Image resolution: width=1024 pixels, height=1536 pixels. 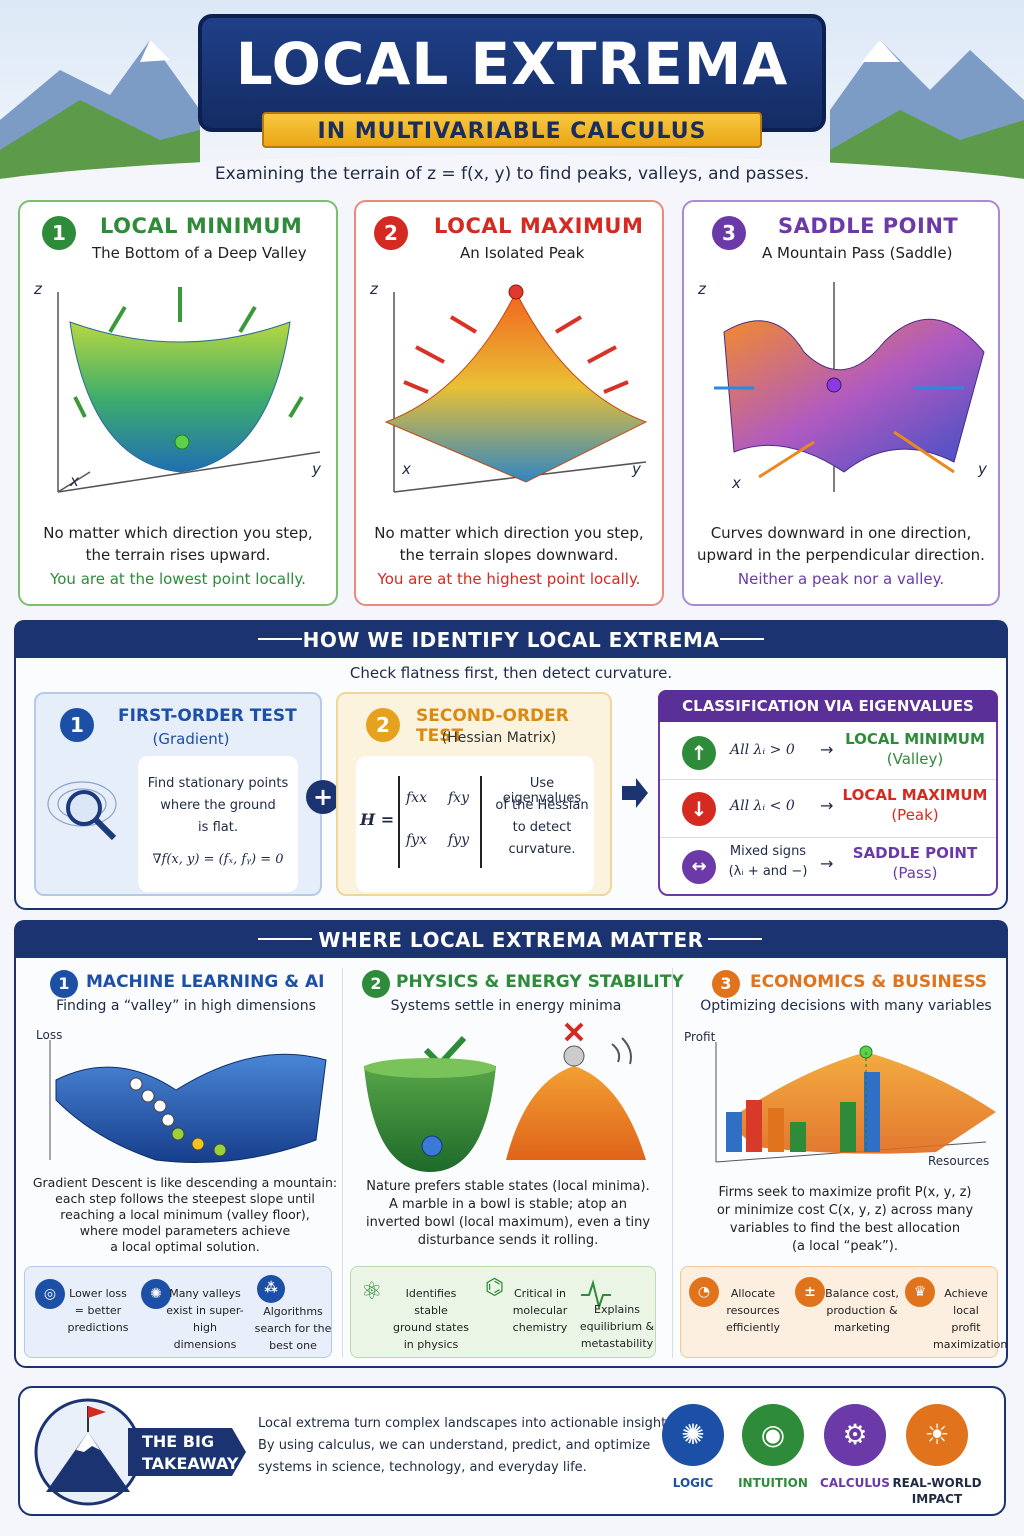 I want to click on economics-title: ECONOMICS & BUSINESS, so click(x=869, y=982).